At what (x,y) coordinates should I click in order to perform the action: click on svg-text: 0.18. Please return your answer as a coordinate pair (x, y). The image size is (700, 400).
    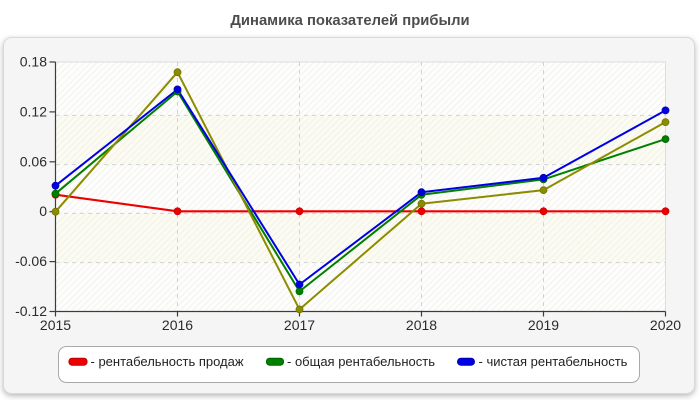
    Looking at the image, I should click on (33, 62).